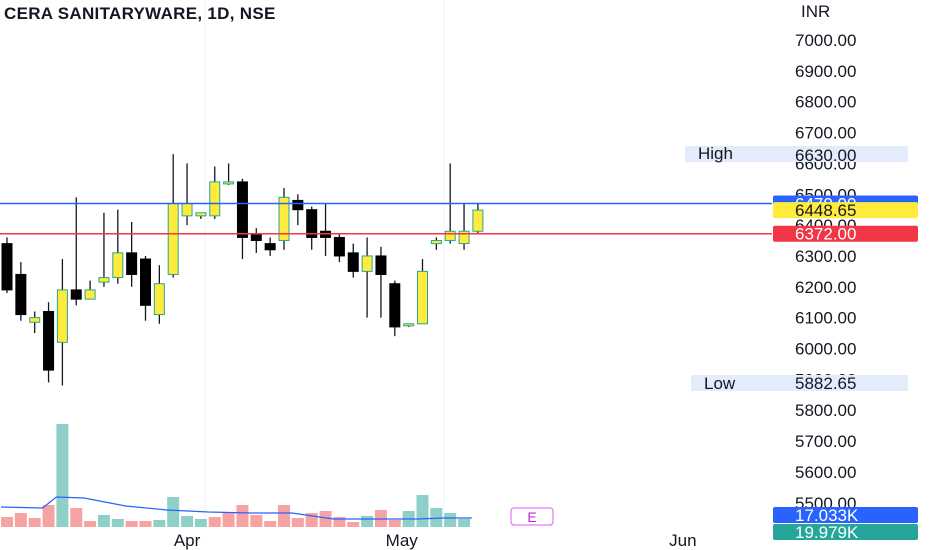 The height and width of the screenshot is (550, 932). Describe the element at coordinates (825, 40) in the screenshot. I see `price-tick-label: 7000.00` at that location.